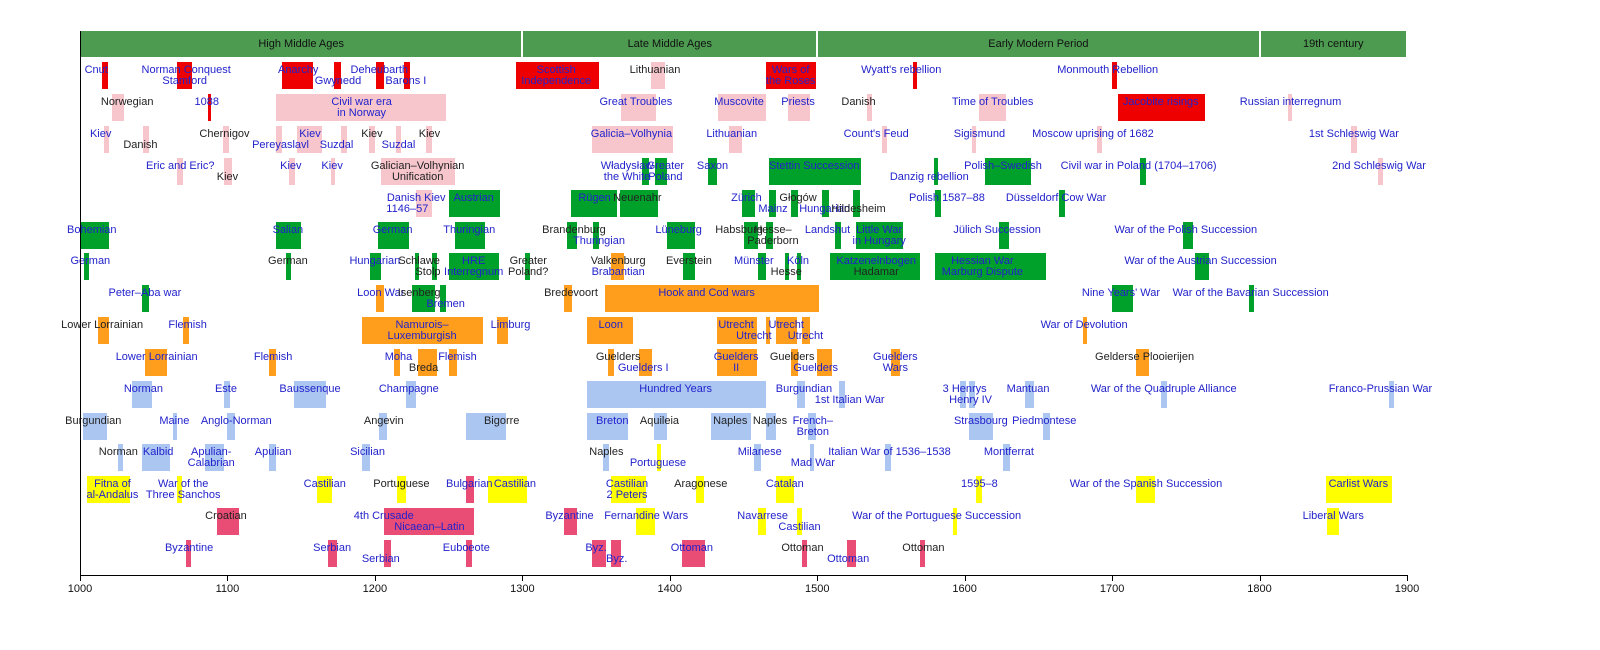  What do you see at coordinates (1108, 70) in the screenshot?
I see `timeline-label: Monmouth Rebellion` at bounding box center [1108, 70].